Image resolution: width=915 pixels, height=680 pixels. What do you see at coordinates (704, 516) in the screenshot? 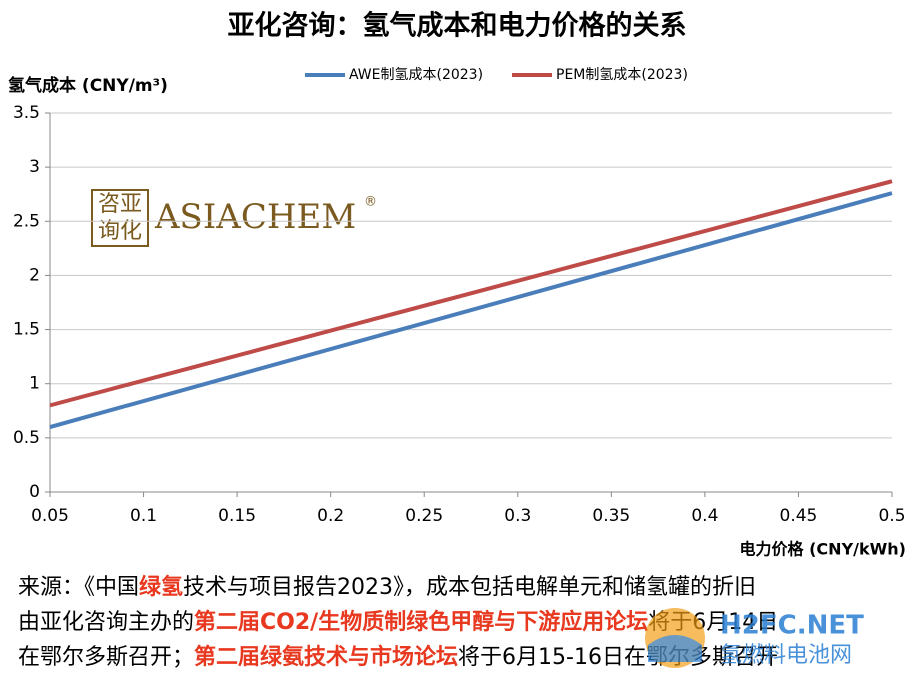
I see `x-tick-label: 0.4` at bounding box center [704, 516].